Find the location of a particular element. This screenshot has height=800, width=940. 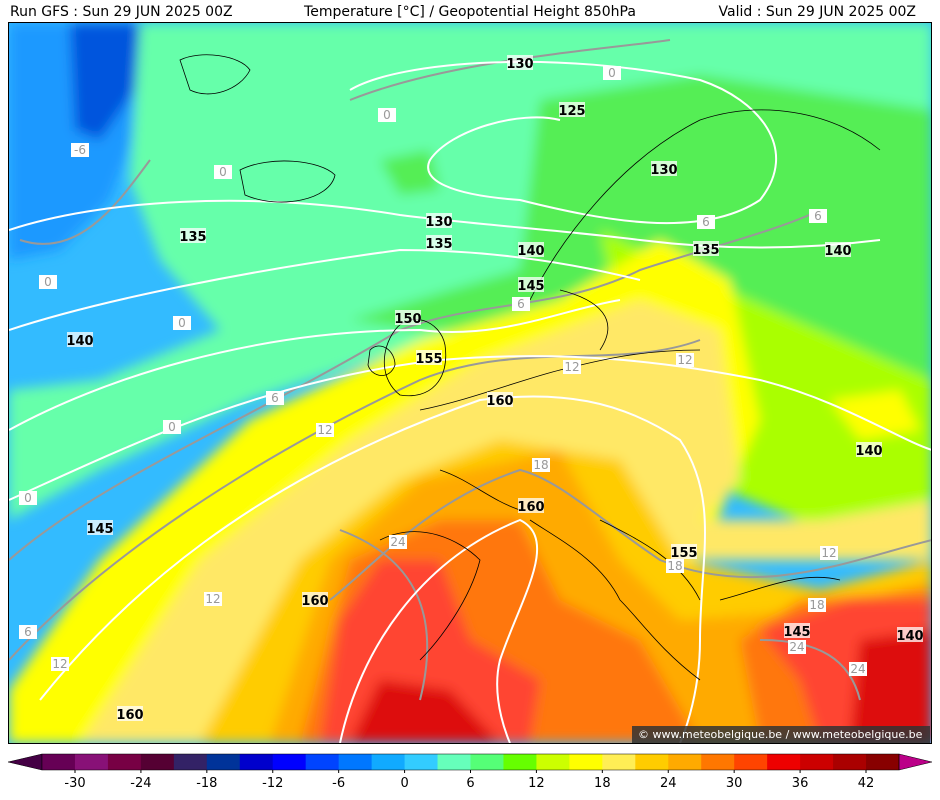

height-label: 140 is located at coordinates (530, 251).